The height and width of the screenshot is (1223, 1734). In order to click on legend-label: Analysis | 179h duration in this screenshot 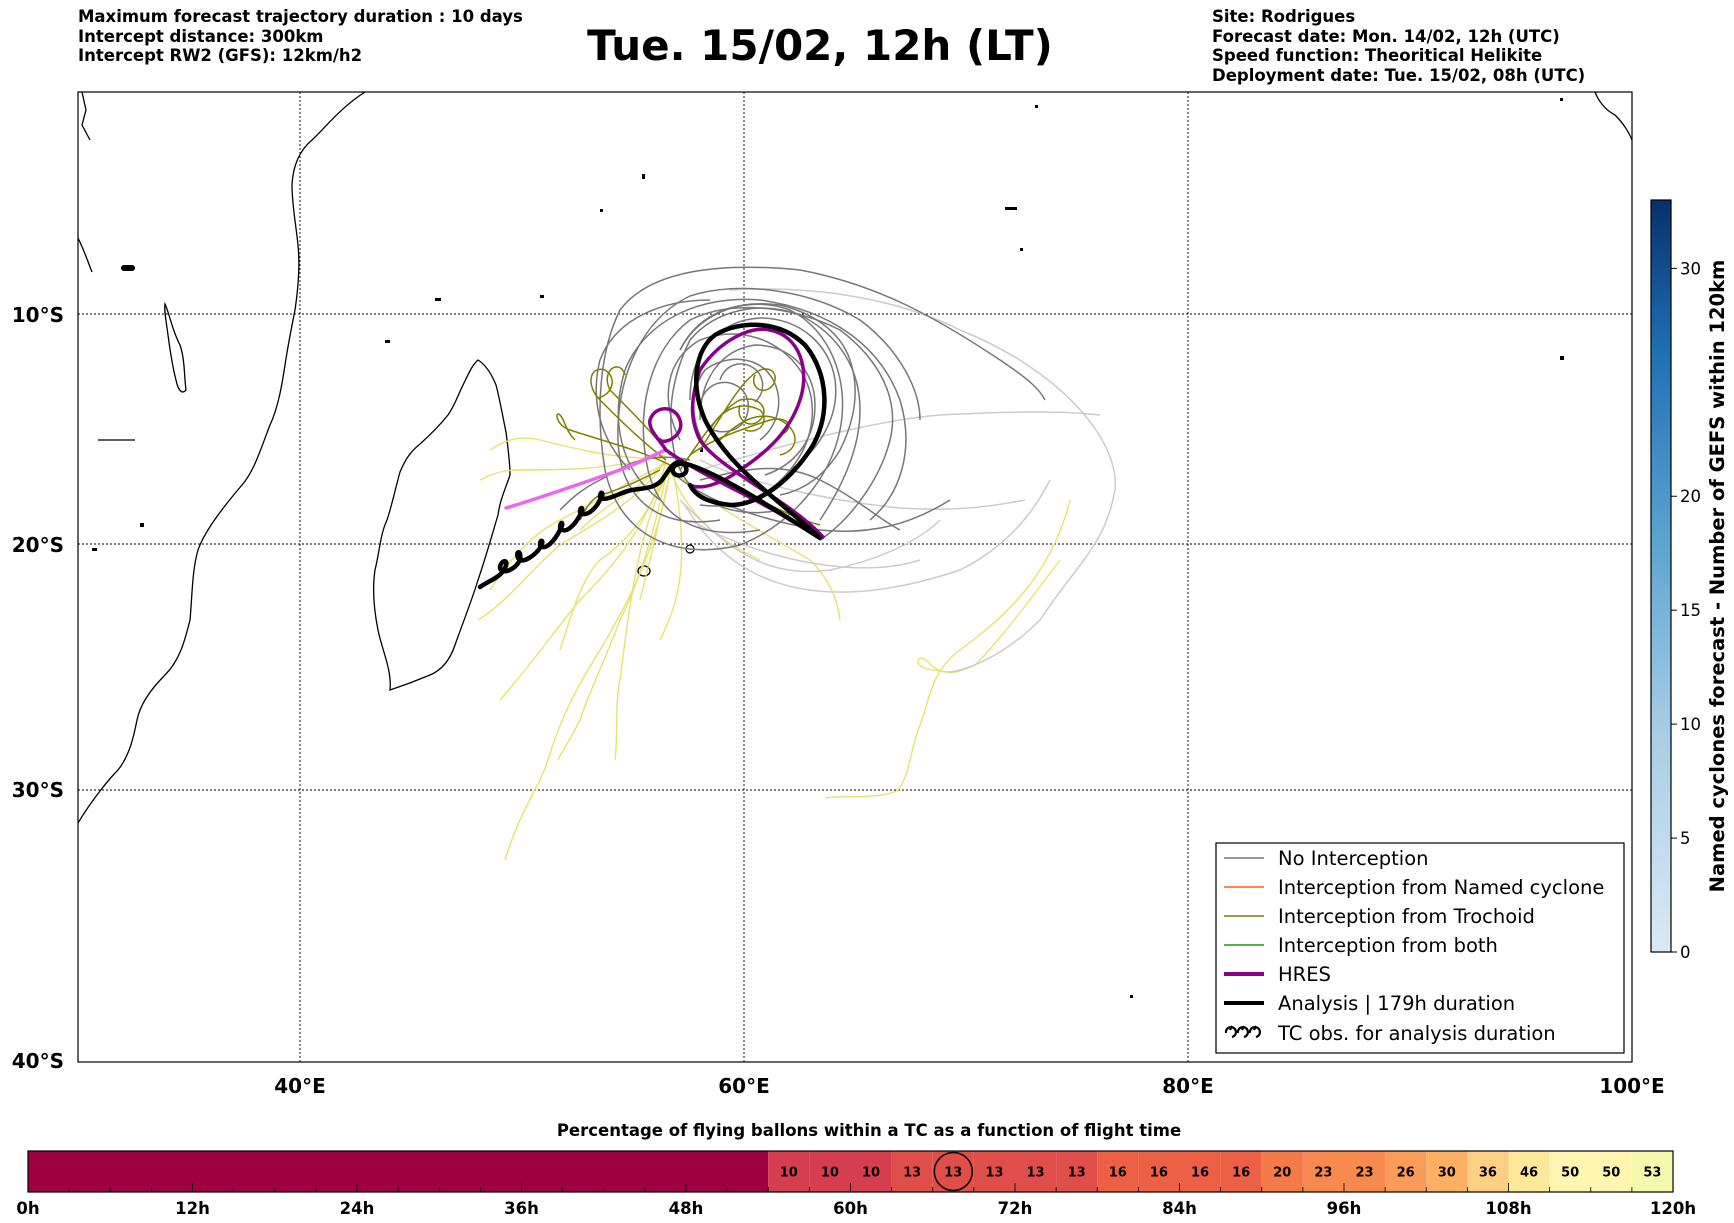, I will do `click(1396, 1003)`.